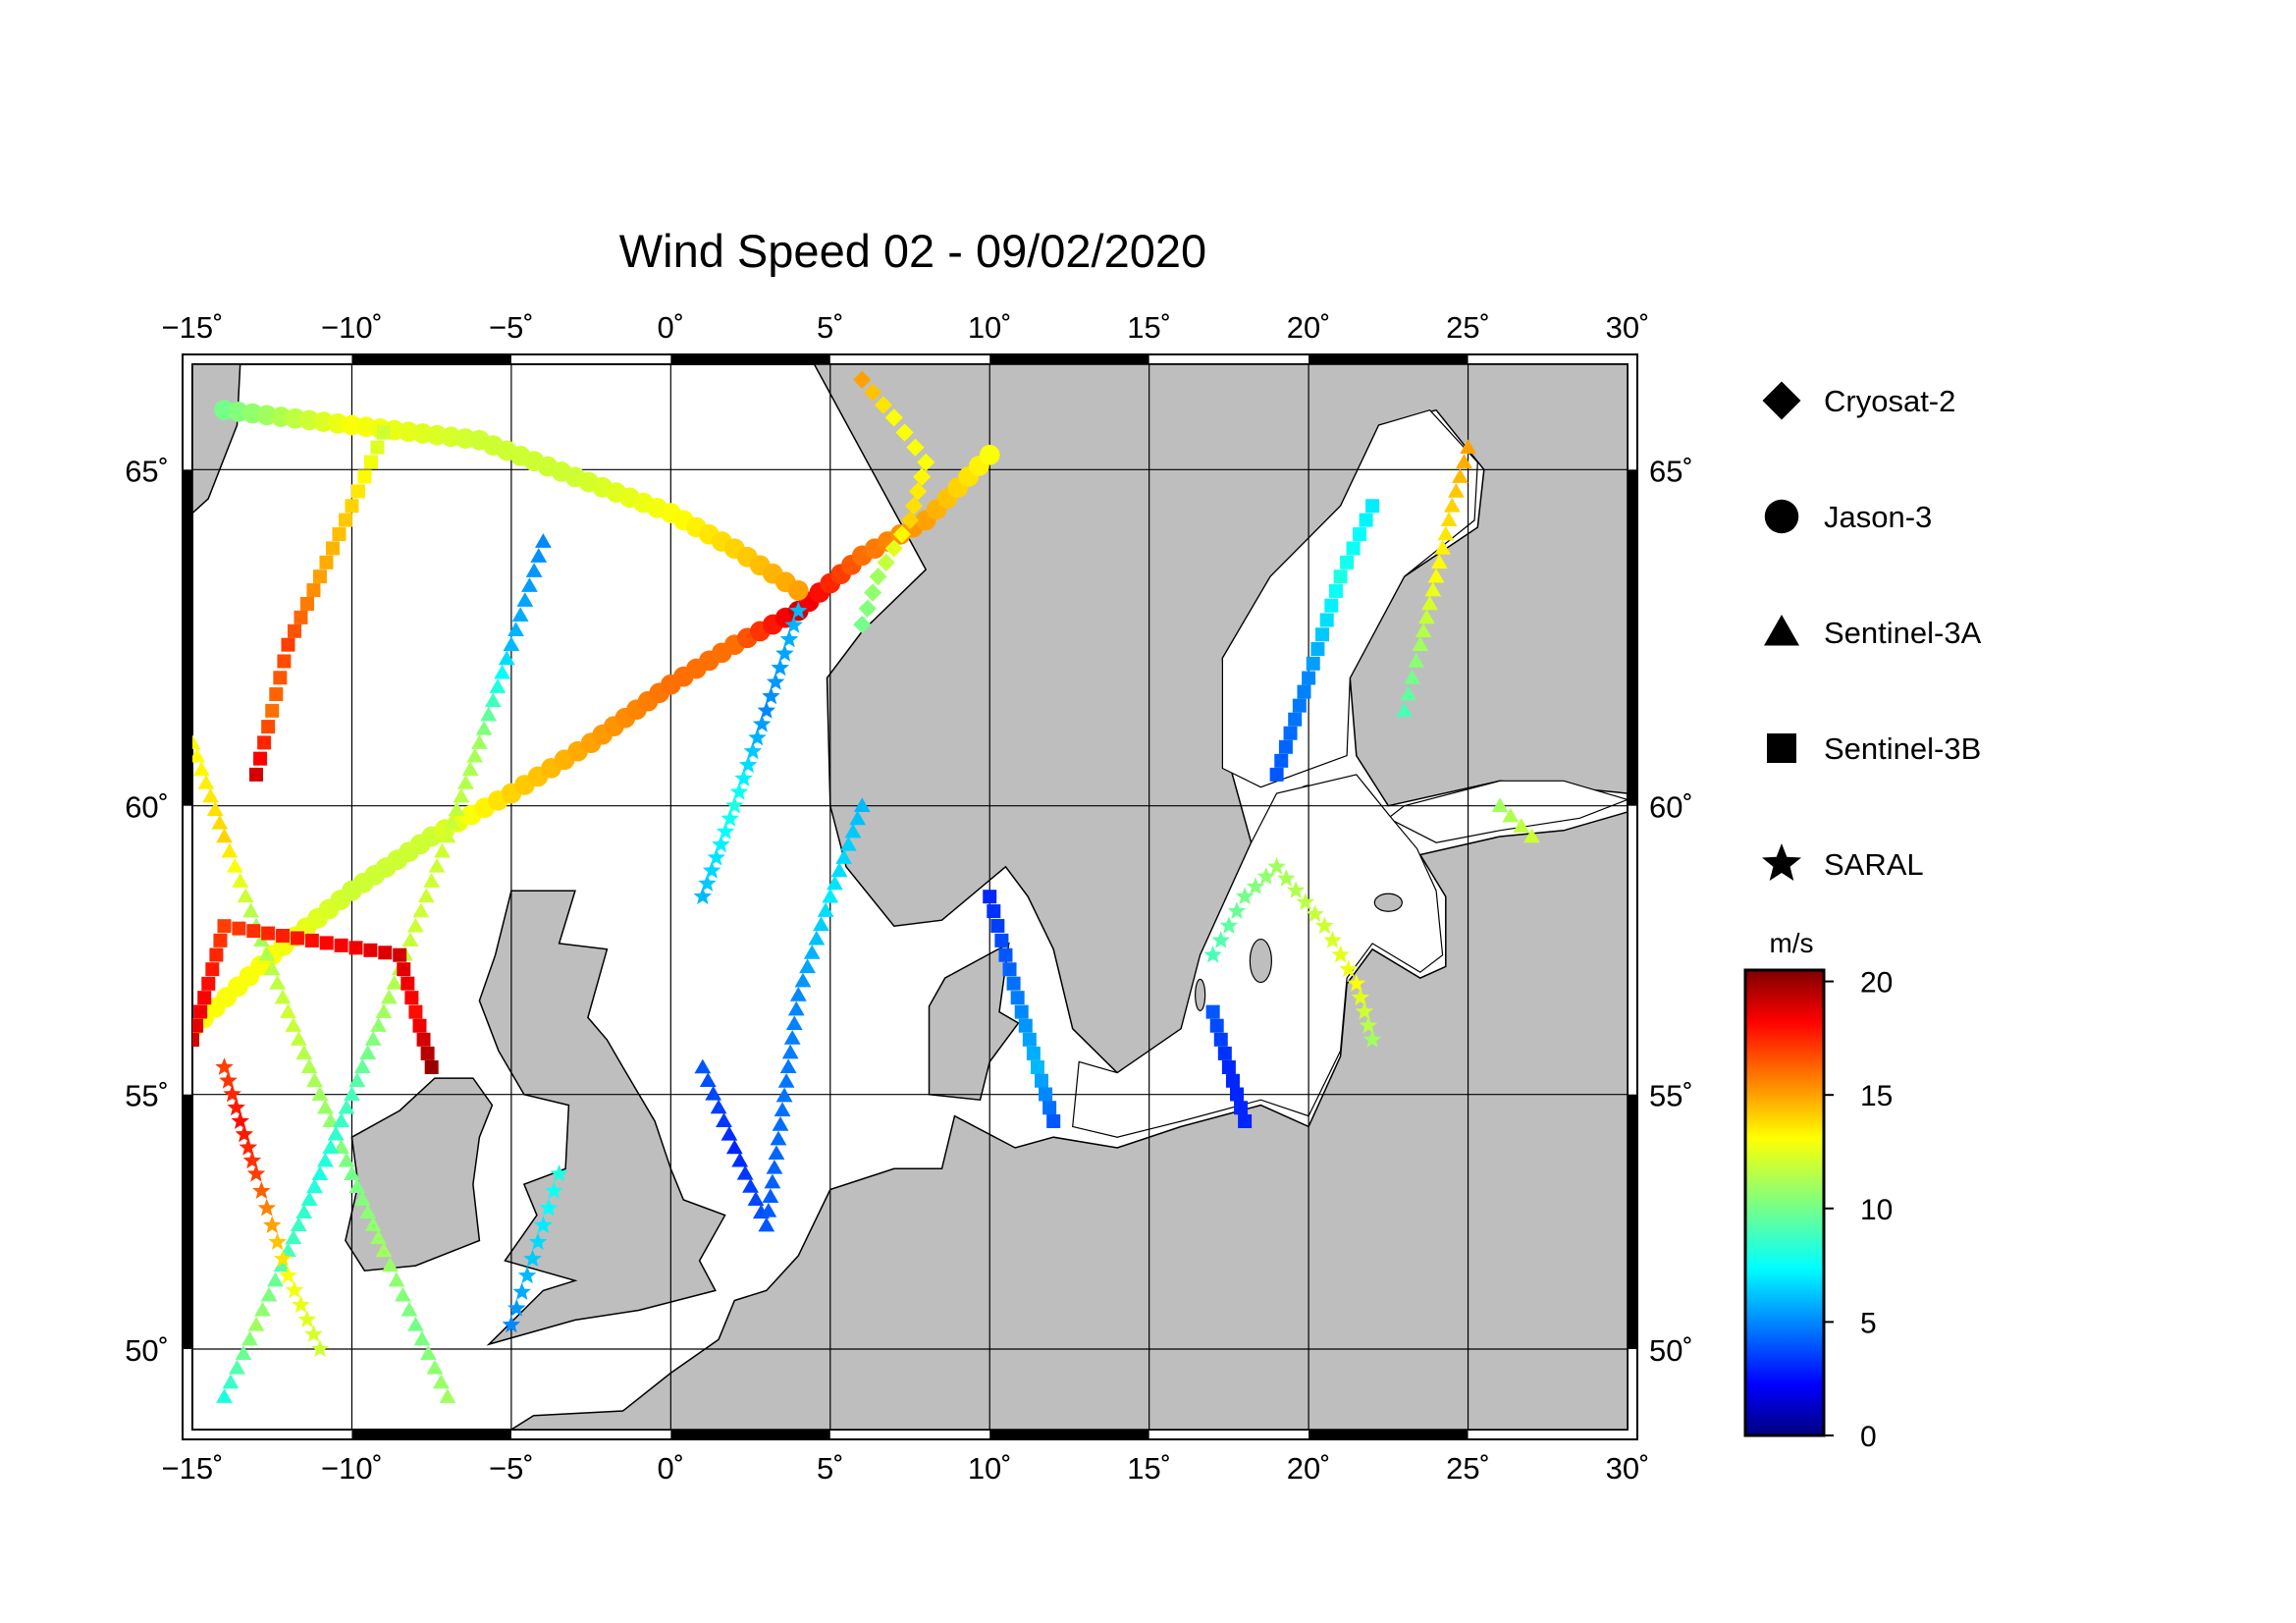 The width and height of the screenshot is (2296, 1623). What do you see at coordinates (1671, 1096) in the screenshot?
I see `lat-label-right: 55˚` at bounding box center [1671, 1096].